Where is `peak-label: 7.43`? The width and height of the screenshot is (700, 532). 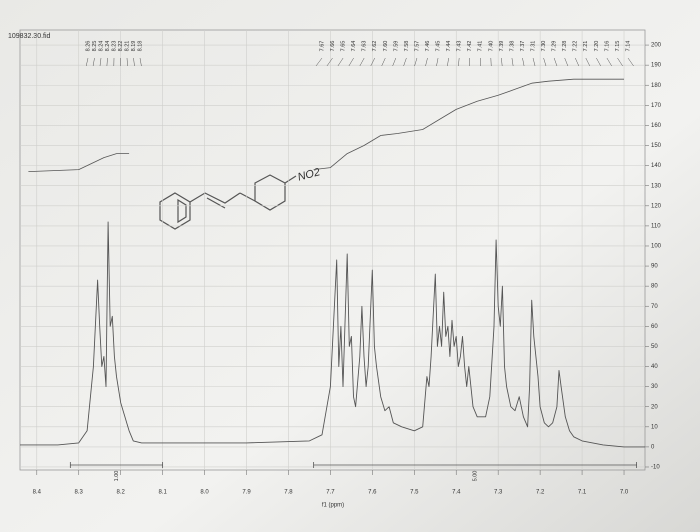
peak-label: 7.43 is located at coordinates (460, 46).